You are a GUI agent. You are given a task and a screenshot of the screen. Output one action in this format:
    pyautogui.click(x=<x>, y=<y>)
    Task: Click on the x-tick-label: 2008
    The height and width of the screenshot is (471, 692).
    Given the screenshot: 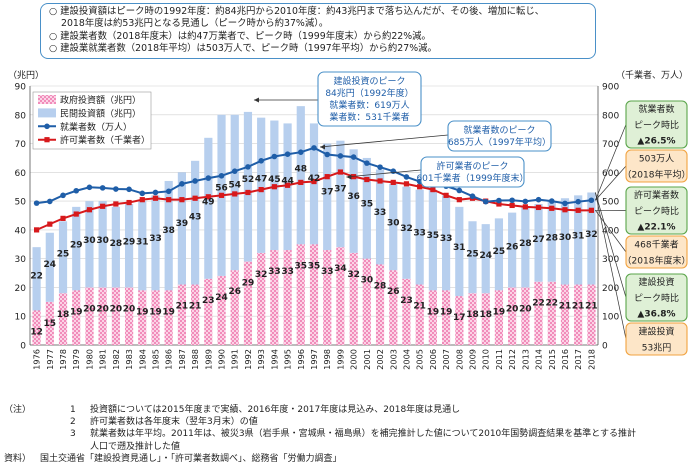 What is the action you would take?
    pyautogui.click(x=459, y=359)
    